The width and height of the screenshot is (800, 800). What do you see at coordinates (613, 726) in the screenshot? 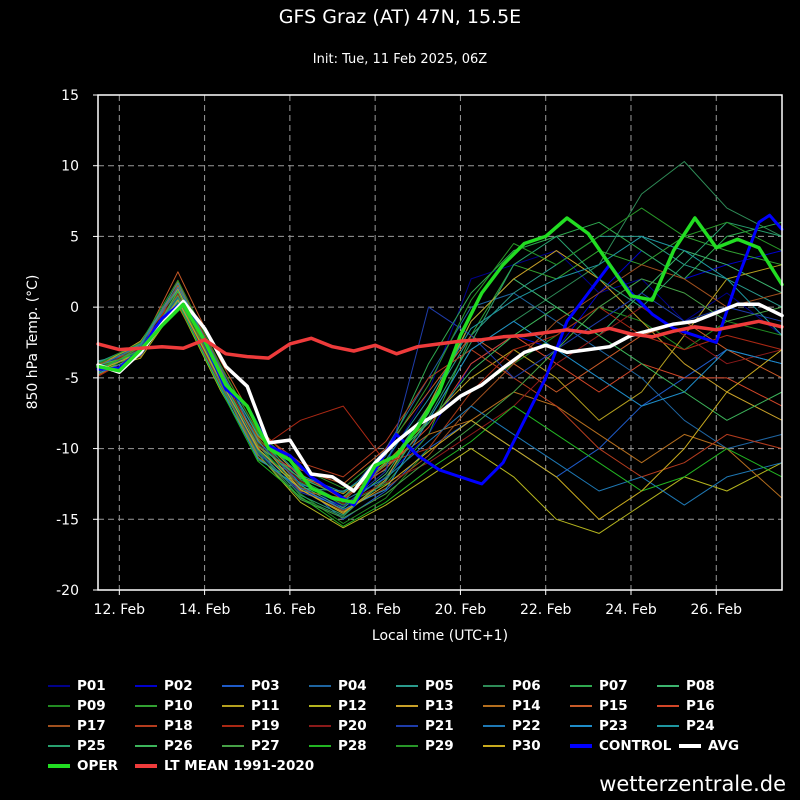
I see `legend-label: P23` at bounding box center [613, 726].